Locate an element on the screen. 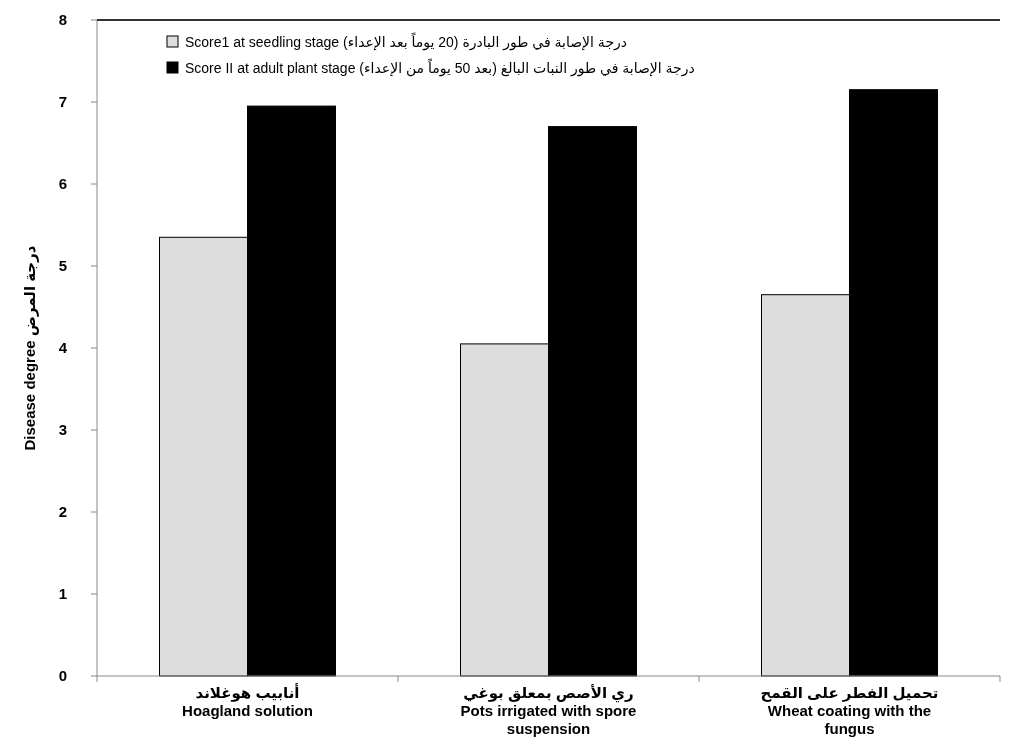  y-axis-title: Disease degree درجة المرض is located at coordinates (30, 348).